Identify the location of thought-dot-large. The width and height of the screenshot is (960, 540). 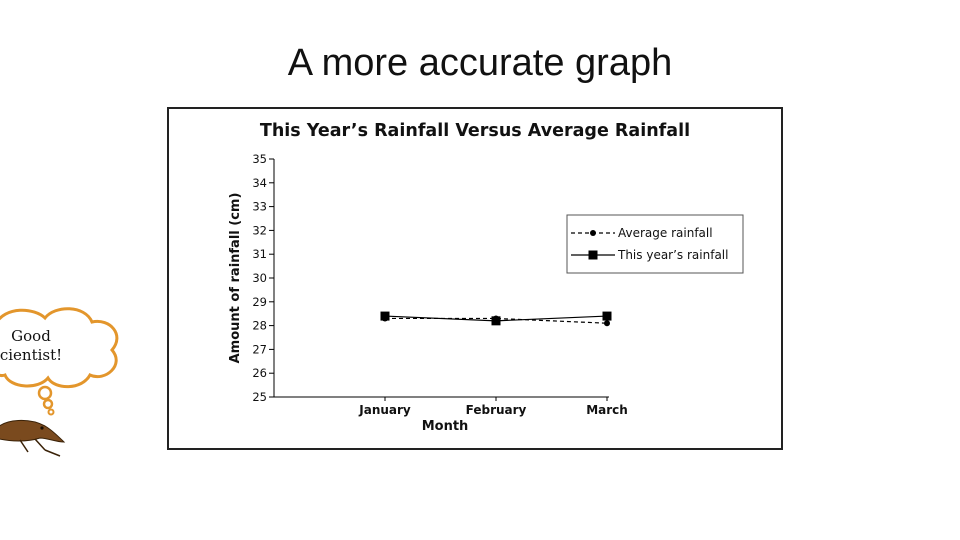
(45, 393).